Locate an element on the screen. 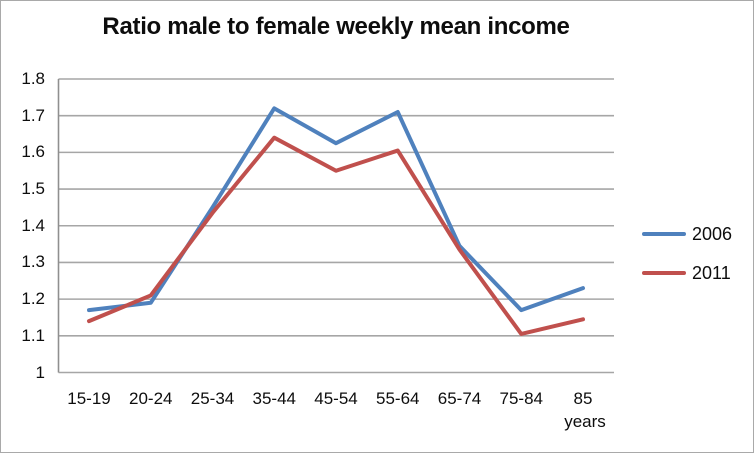 The width and height of the screenshot is (754, 453). y-axis-tick-label: 1 is located at coordinates (40, 372).